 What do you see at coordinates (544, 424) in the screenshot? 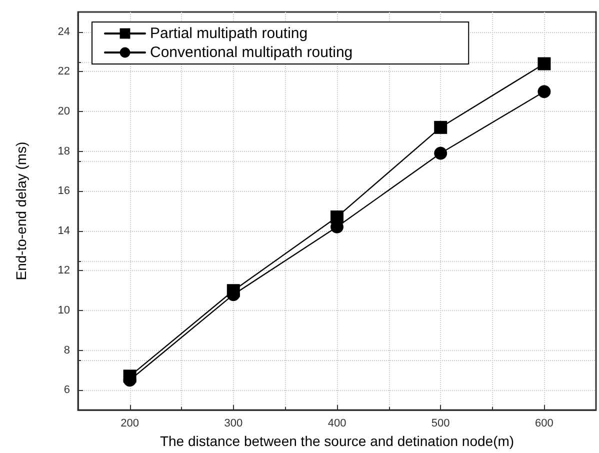
I see `x-tick-label: 600` at bounding box center [544, 424].